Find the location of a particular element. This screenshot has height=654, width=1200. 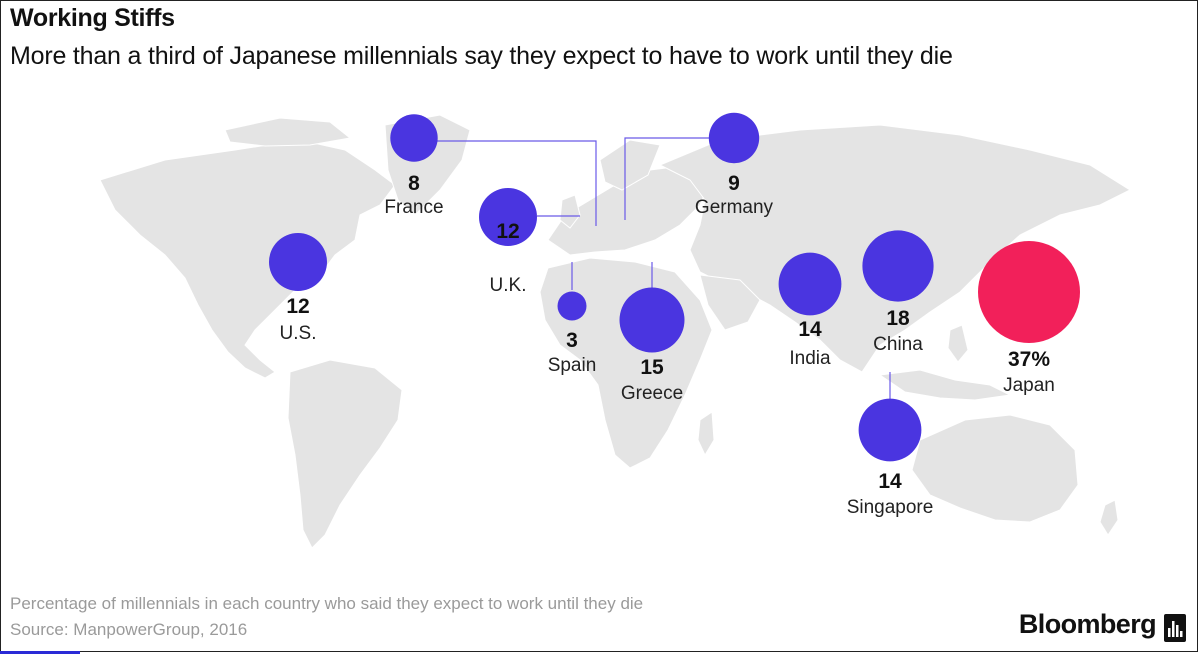

country-label-china: China is located at coordinates (898, 344).